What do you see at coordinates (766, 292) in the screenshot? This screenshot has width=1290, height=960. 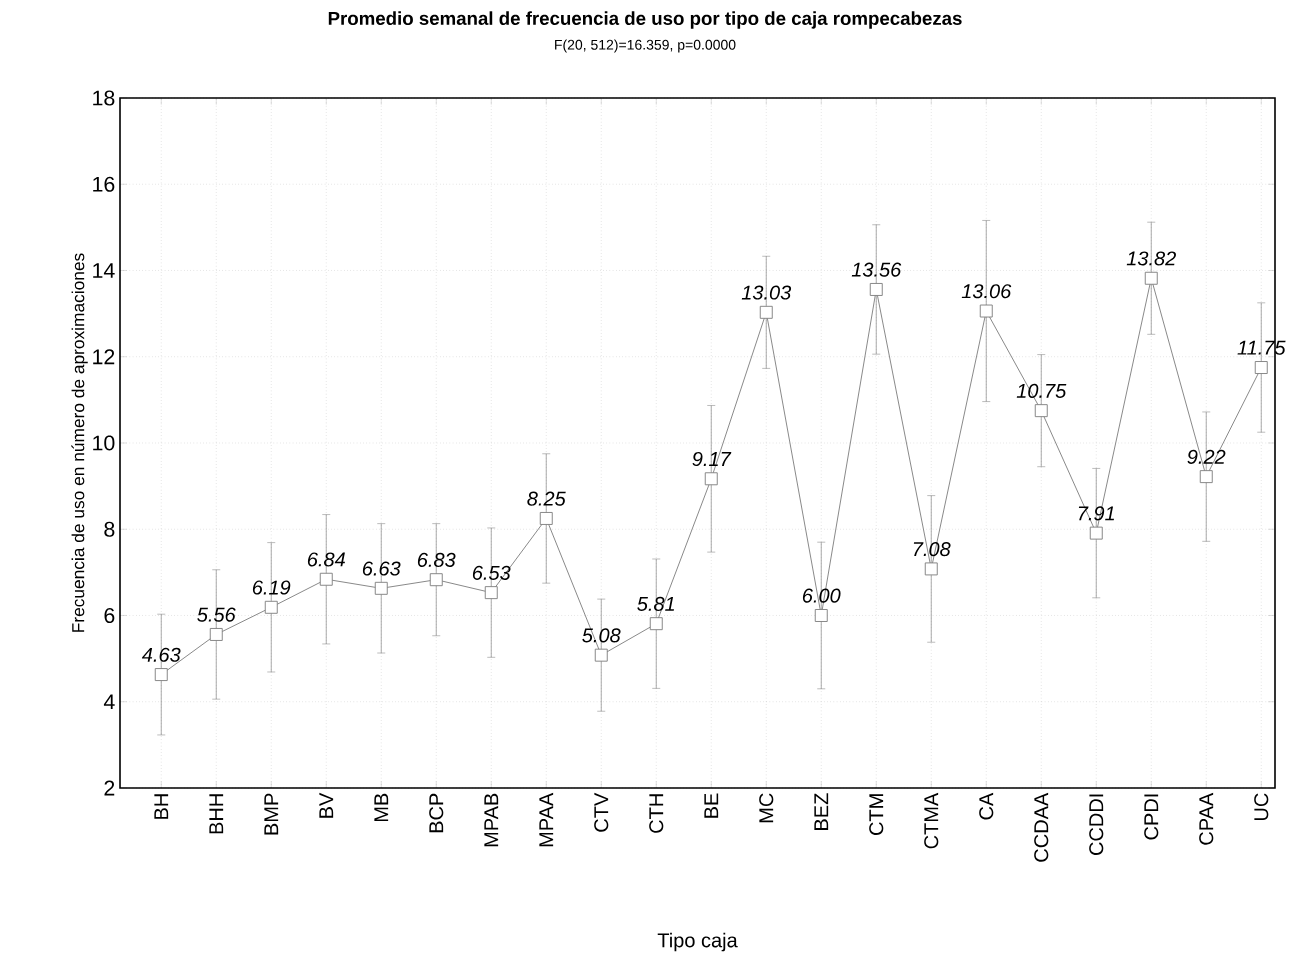 I see `data-label: 13.03` at bounding box center [766, 292].